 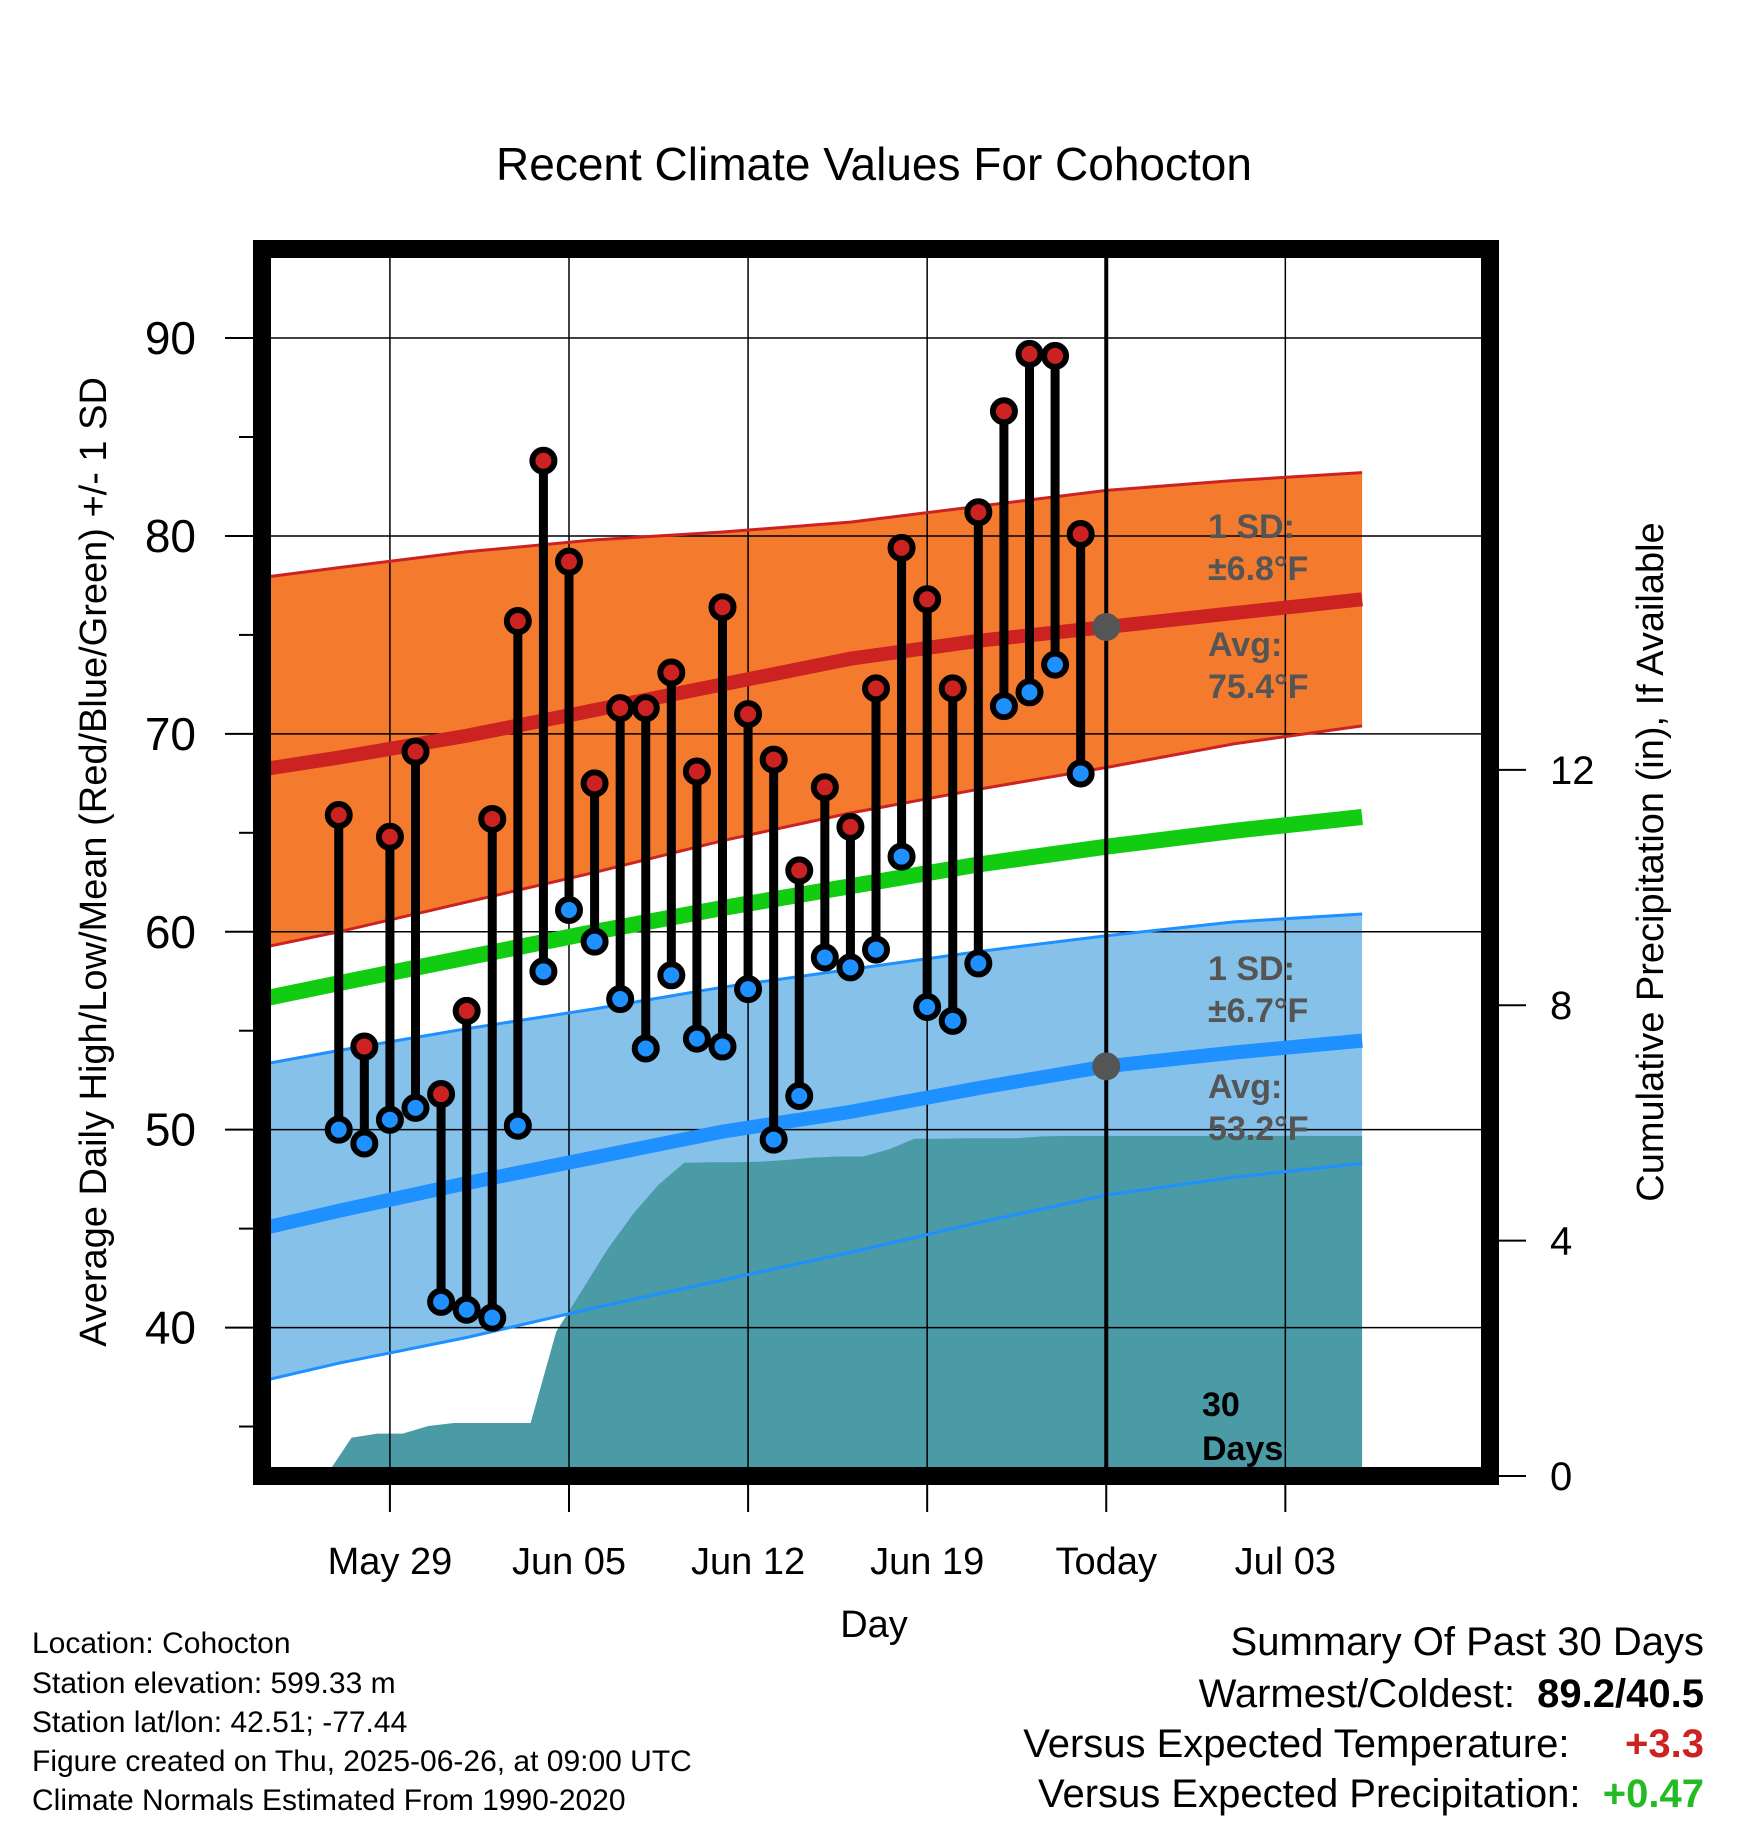 What do you see at coordinates (1258, 1011) in the screenshot?
I see `low-sd-value: ±6.7°F` at bounding box center [1258, 1011].